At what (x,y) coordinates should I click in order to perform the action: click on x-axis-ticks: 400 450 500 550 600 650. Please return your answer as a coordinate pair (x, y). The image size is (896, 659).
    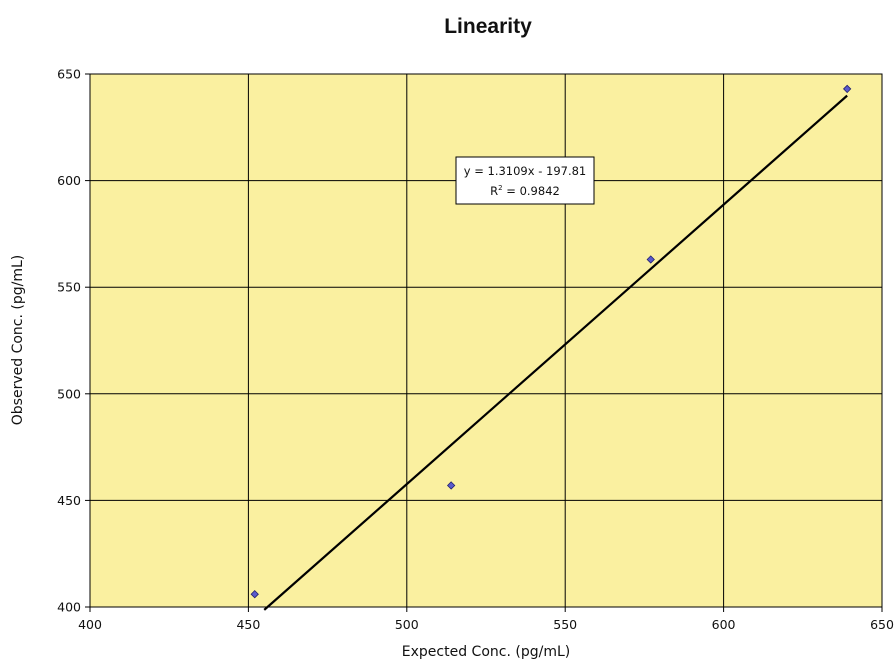
    Looking at the image, I should click on (486, 619).